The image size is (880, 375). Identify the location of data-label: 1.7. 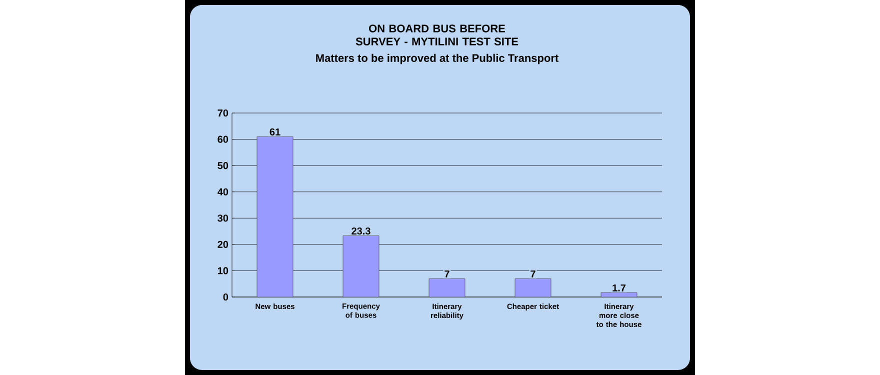
(619, 288).